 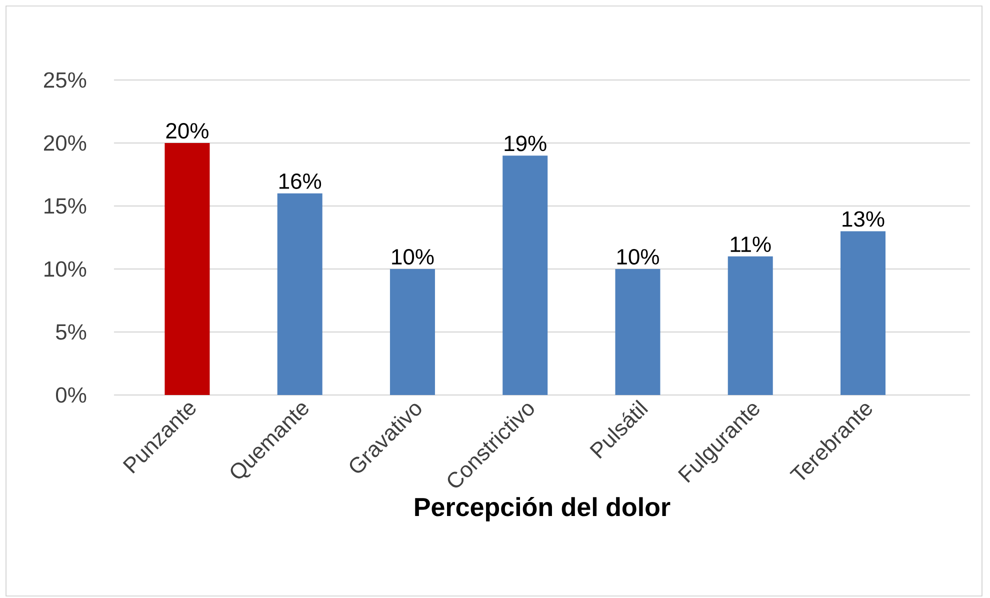 I want to click on y-tick-label: 15%, so click(x=65, y=206).